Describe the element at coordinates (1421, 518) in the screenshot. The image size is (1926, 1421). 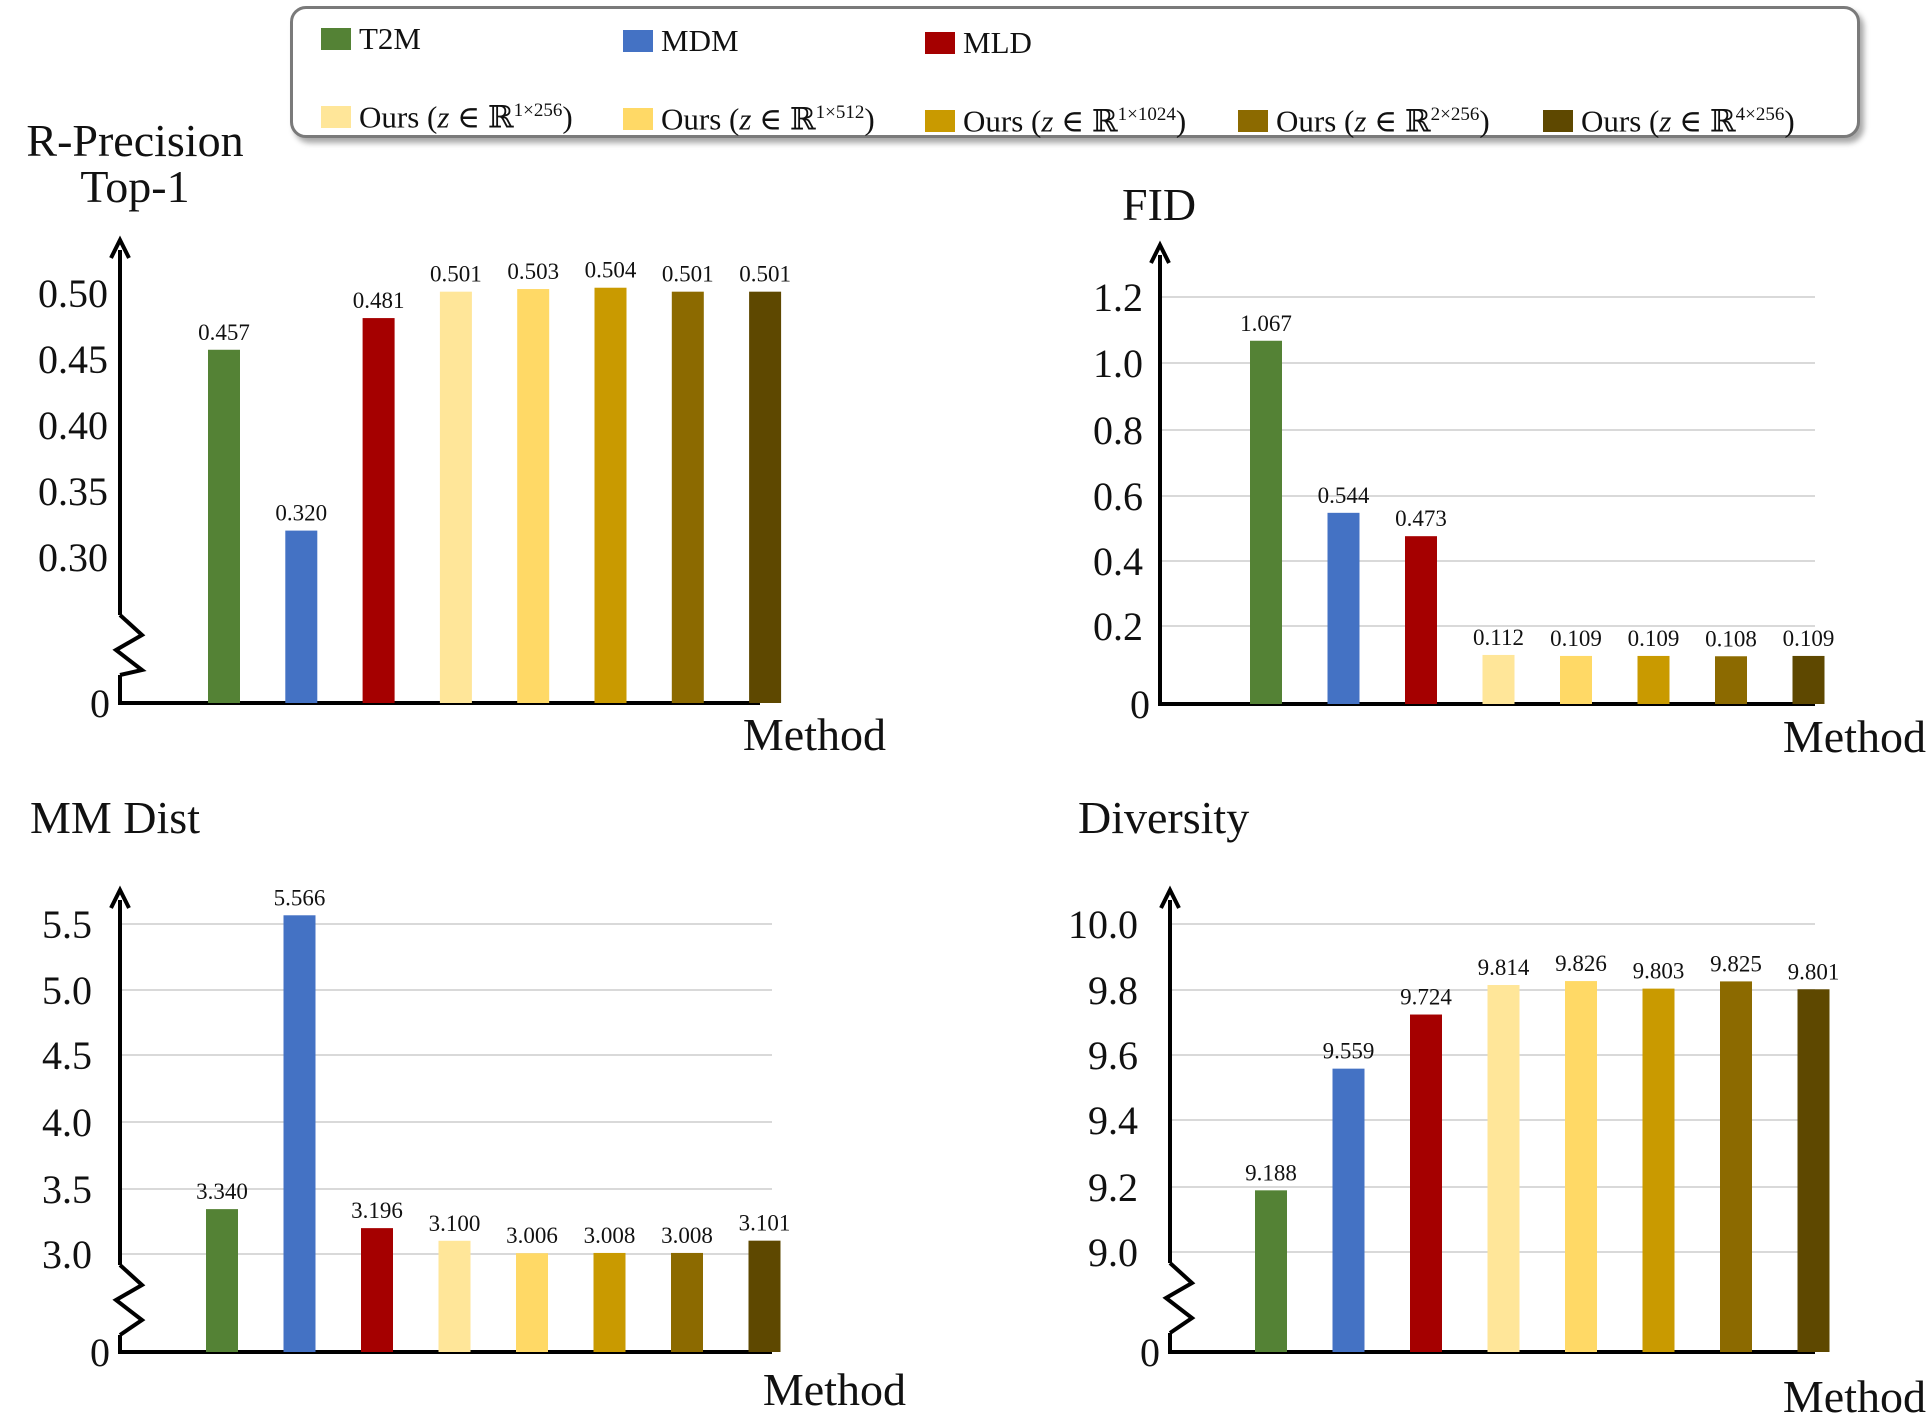
I see `bar-value-label: 0.473` at that location.